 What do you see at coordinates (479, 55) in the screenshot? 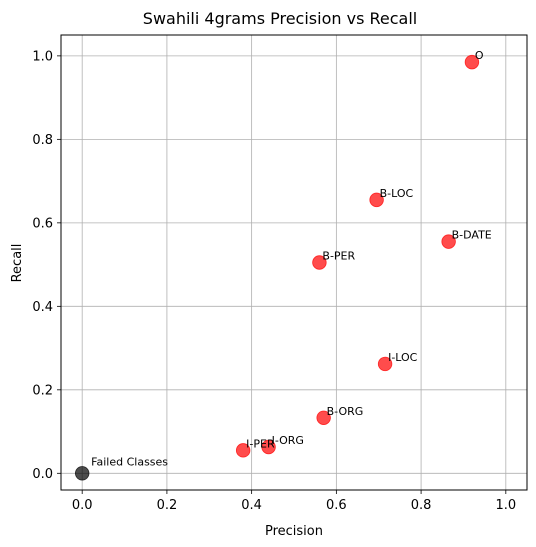
I see `point-label: O` at bounding box center [479, 55].